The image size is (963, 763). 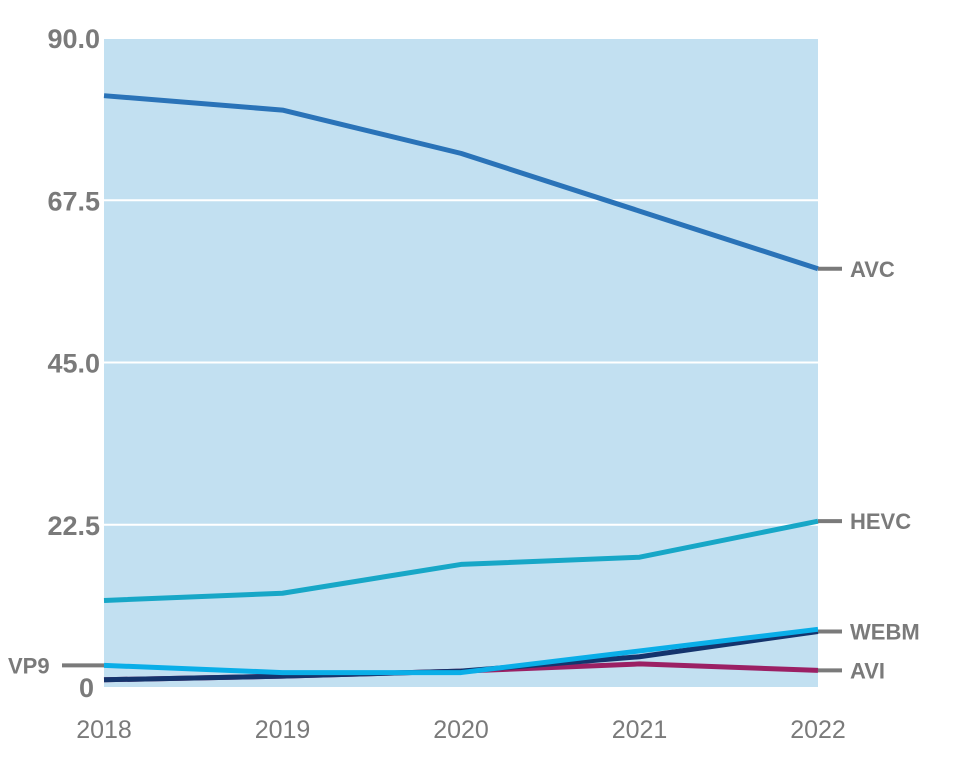 What do you see at coordinates (867, 670) in the screenshot?
I see `series-label-avi: AVI` at bounding box center [867, 670].